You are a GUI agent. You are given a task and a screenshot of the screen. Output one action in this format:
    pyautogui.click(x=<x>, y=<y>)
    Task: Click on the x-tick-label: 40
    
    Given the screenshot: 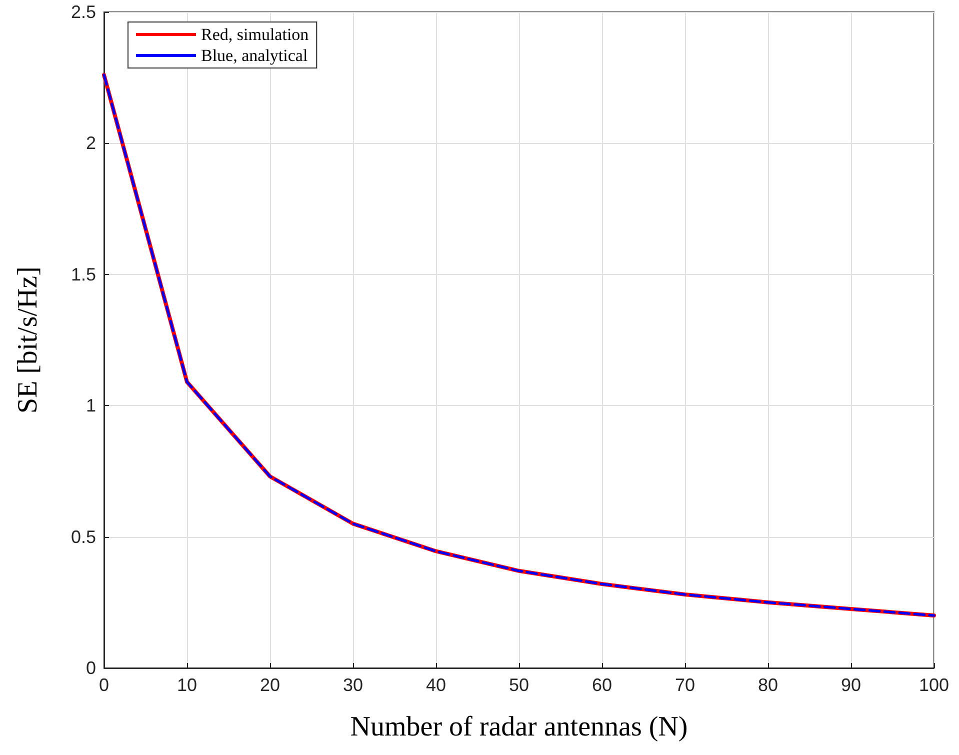 What is the action you would take?
    pyautogui.click(x=436, y=685)
    